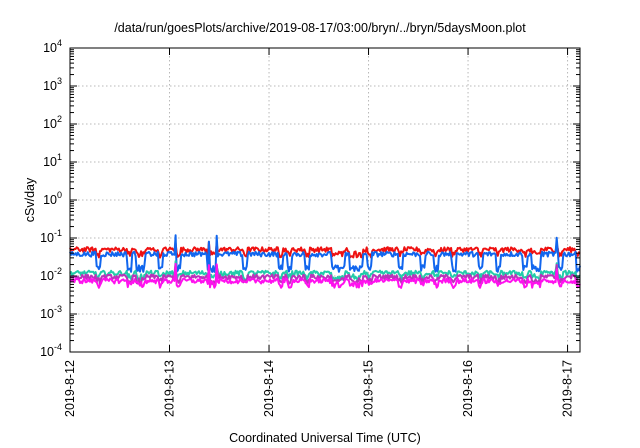 This screenshot has width=640, height=448. I want to click on y-tick-label: 10⁻², so click(51, 274).